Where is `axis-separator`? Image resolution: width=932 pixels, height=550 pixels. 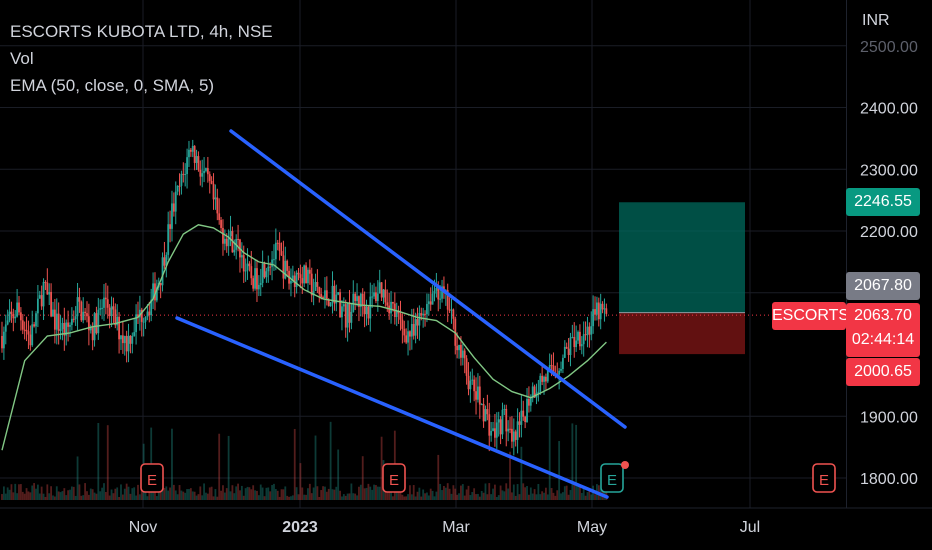
axis-separator is located at coordinates (846, 254).